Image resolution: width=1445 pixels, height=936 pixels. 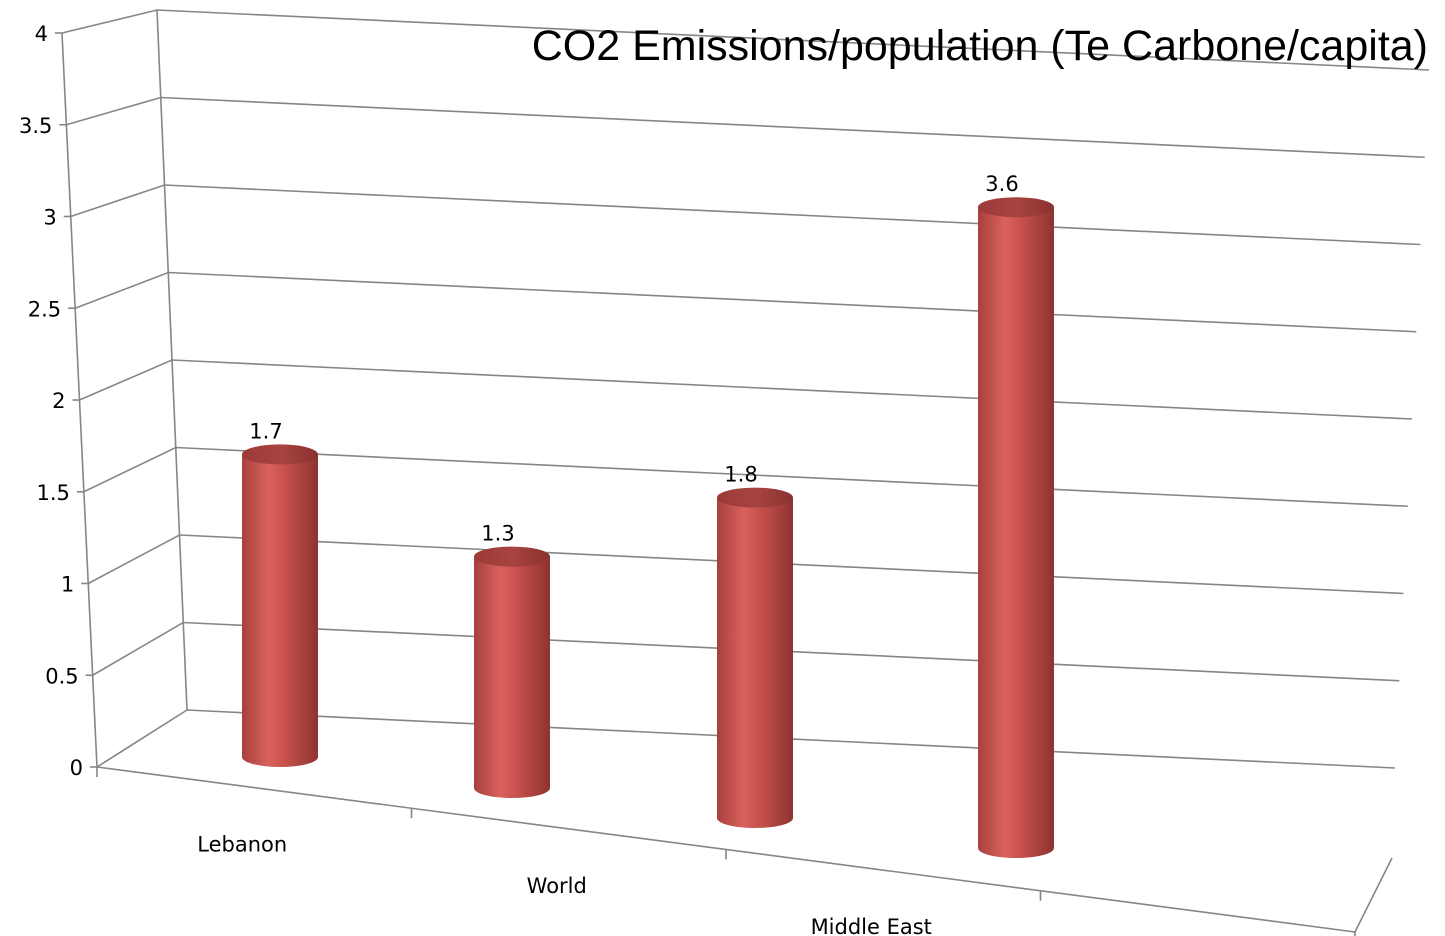 What do you see at coordinates (76, 768) in the screenshot?
I see `y-tick-label: 0` at bounding box center [76, 768].